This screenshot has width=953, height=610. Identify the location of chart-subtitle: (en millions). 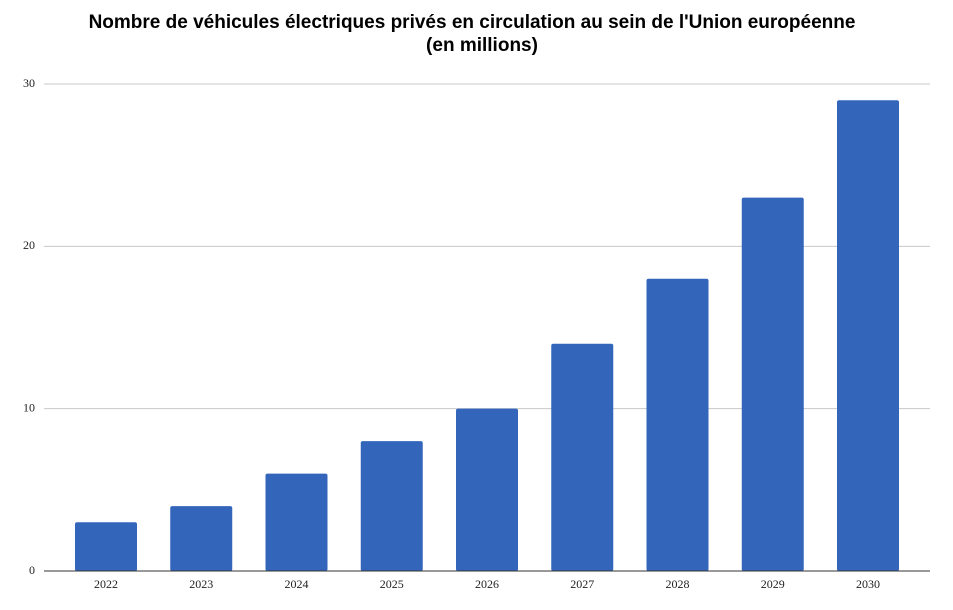
(482, 45).